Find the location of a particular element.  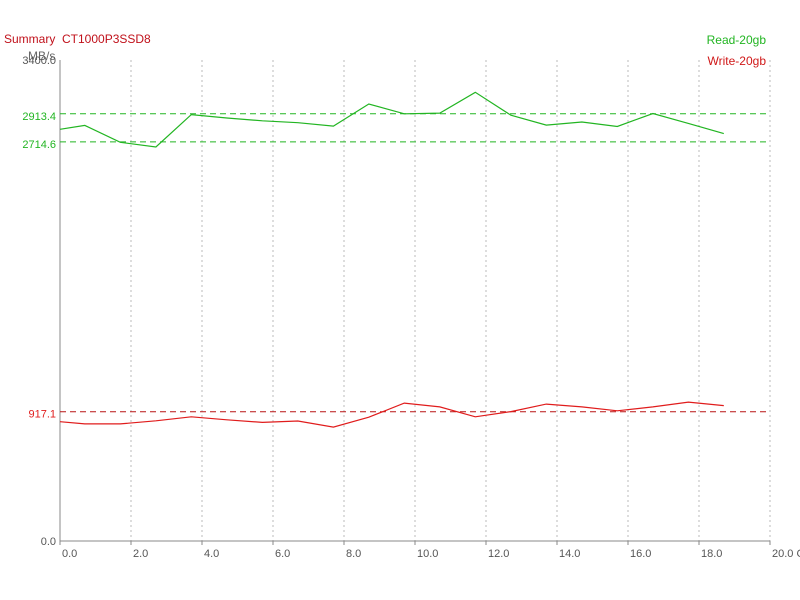

legend-read: Read-20gb is located at coordinates (736, 40).